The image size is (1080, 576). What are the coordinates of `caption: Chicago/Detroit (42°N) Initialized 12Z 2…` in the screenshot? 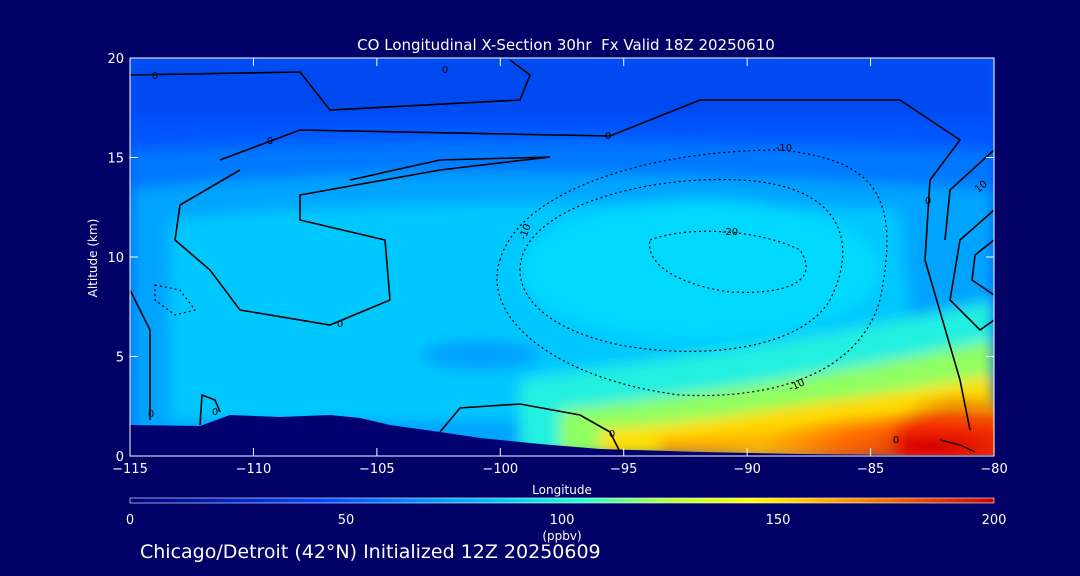 It's located at (370, 552).